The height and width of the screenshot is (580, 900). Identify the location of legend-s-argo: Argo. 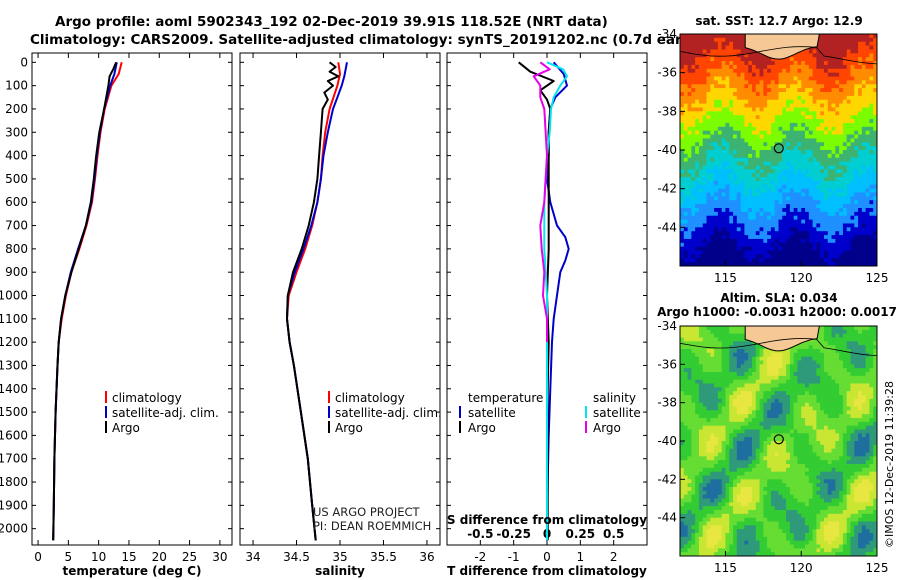
(607, 428).